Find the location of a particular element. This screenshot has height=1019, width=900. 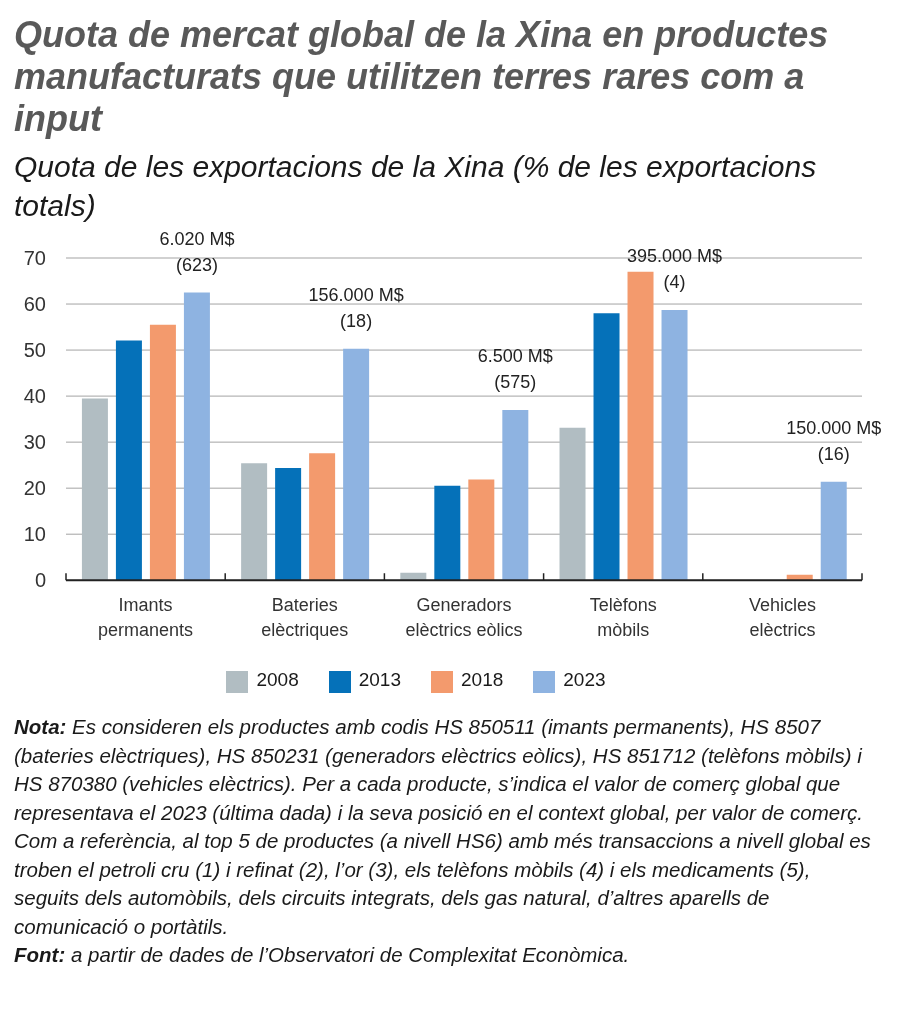

y-tick-label: 70 is located at coordinates (34, 258).